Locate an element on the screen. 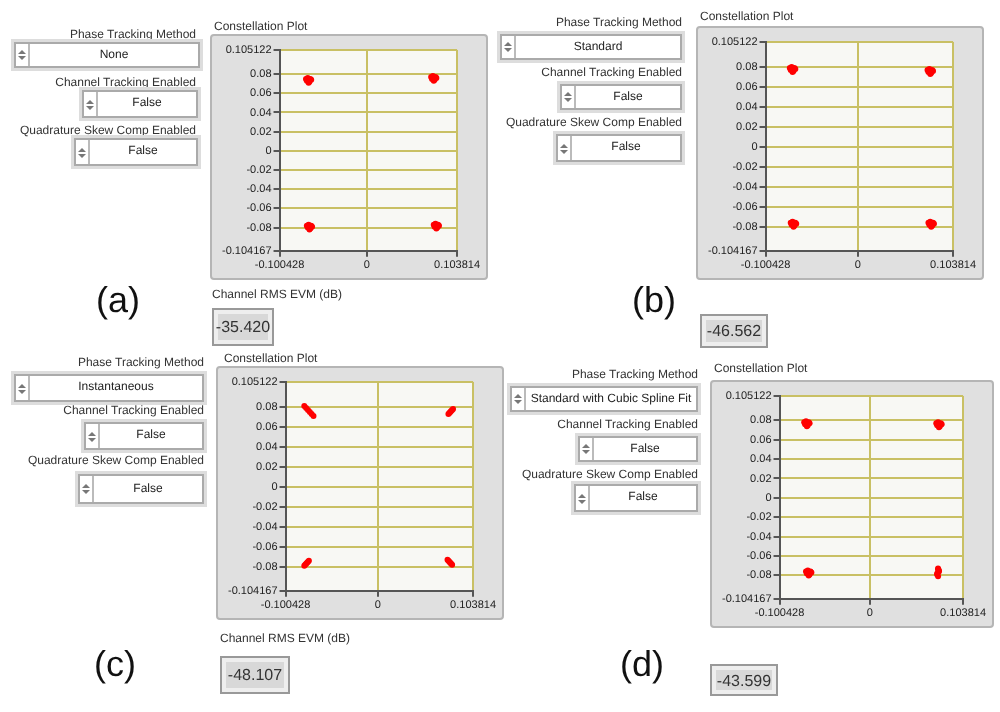 The width and height of the screenshot is (1000, 712). text: (a) is located at coordinates (118, 301).